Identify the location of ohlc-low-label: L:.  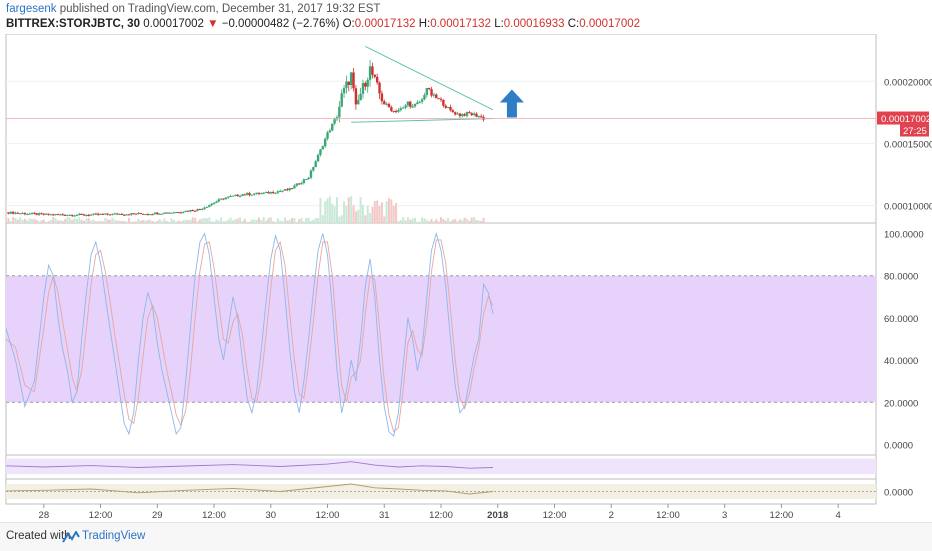
(499, 24).